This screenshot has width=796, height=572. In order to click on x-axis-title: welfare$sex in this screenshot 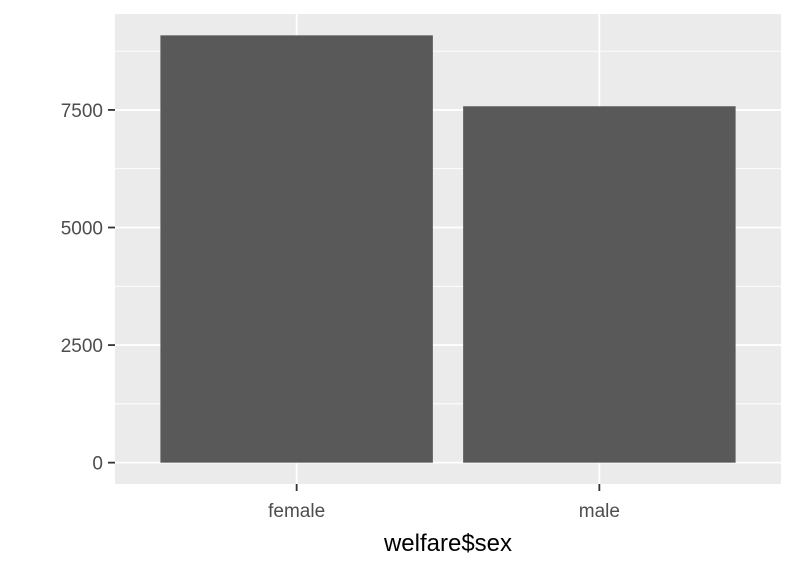, I will do `click(447, 543)`.